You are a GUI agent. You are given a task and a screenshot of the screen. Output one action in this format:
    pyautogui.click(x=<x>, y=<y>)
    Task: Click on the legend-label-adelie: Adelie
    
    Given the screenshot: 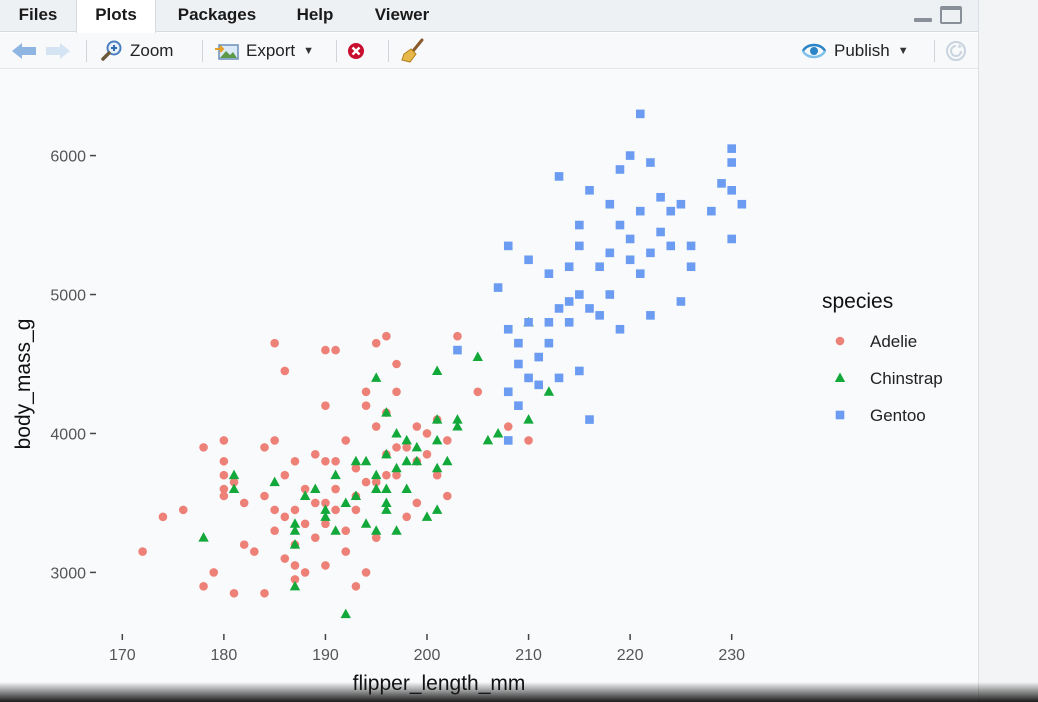 What is the action you would take?
    pyautogui.click(x=893, y=341)
    